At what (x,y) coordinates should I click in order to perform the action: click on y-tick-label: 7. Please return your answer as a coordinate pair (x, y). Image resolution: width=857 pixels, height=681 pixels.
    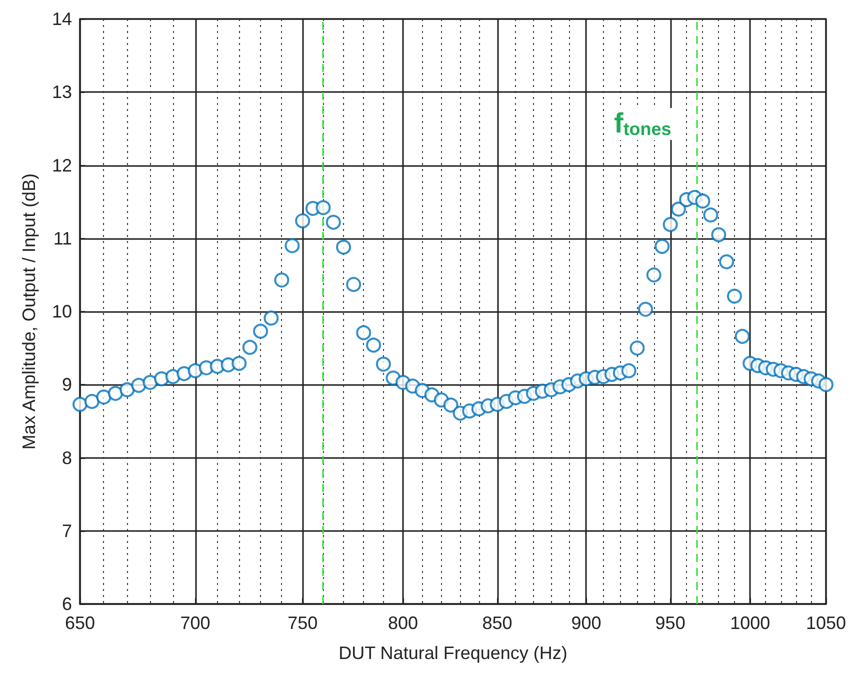
    Looking at the image, I should click on (67, 530).